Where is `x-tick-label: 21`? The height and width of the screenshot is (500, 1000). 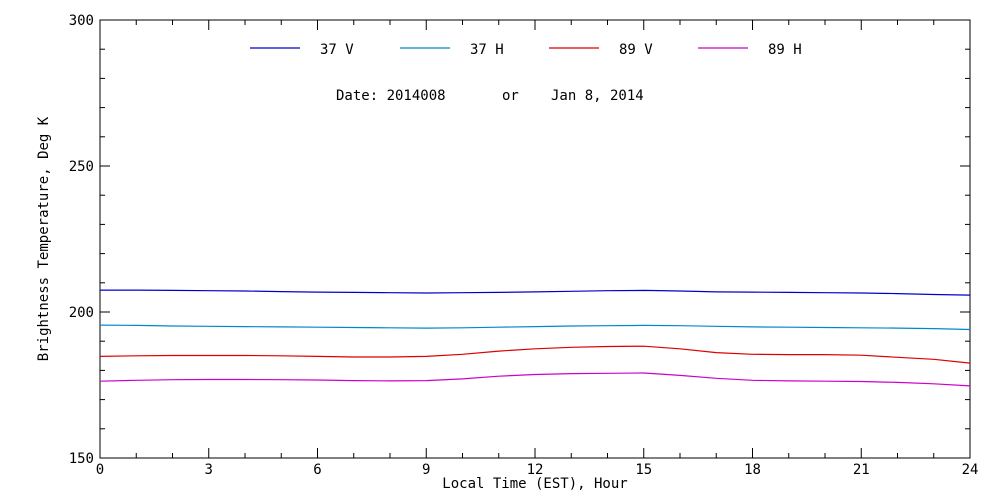
x-tick-label: 21 is located at coordinates (861, 470).